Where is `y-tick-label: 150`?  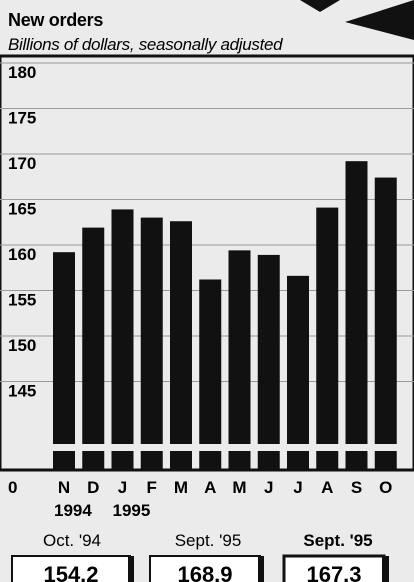
y-tick-label: 150 is located at coordinates (22, 345).